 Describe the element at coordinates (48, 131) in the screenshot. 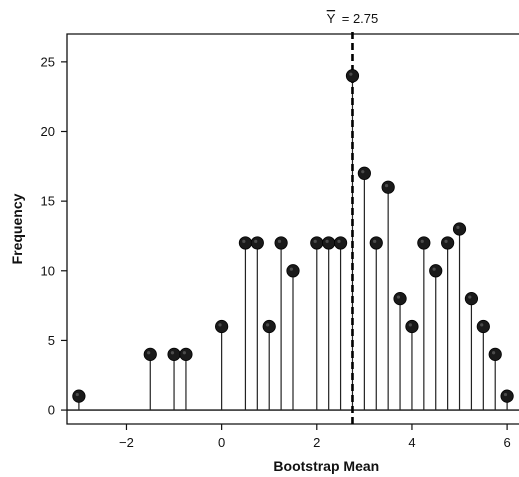

I see `y-tick-label: 20` at that location.